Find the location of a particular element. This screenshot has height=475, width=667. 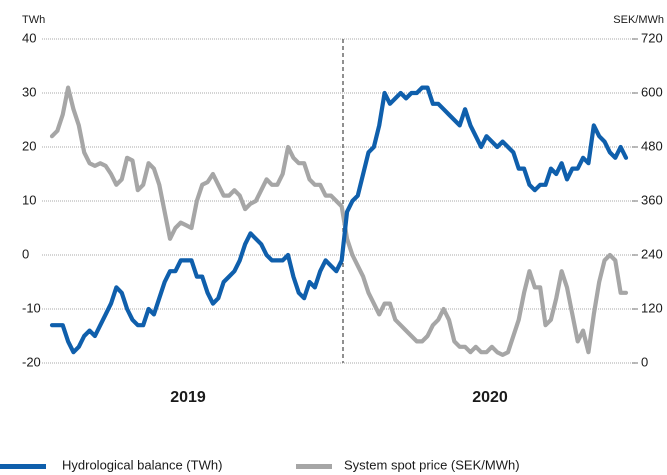

y-tick-label: -20 is located at coordinates (31, 361).